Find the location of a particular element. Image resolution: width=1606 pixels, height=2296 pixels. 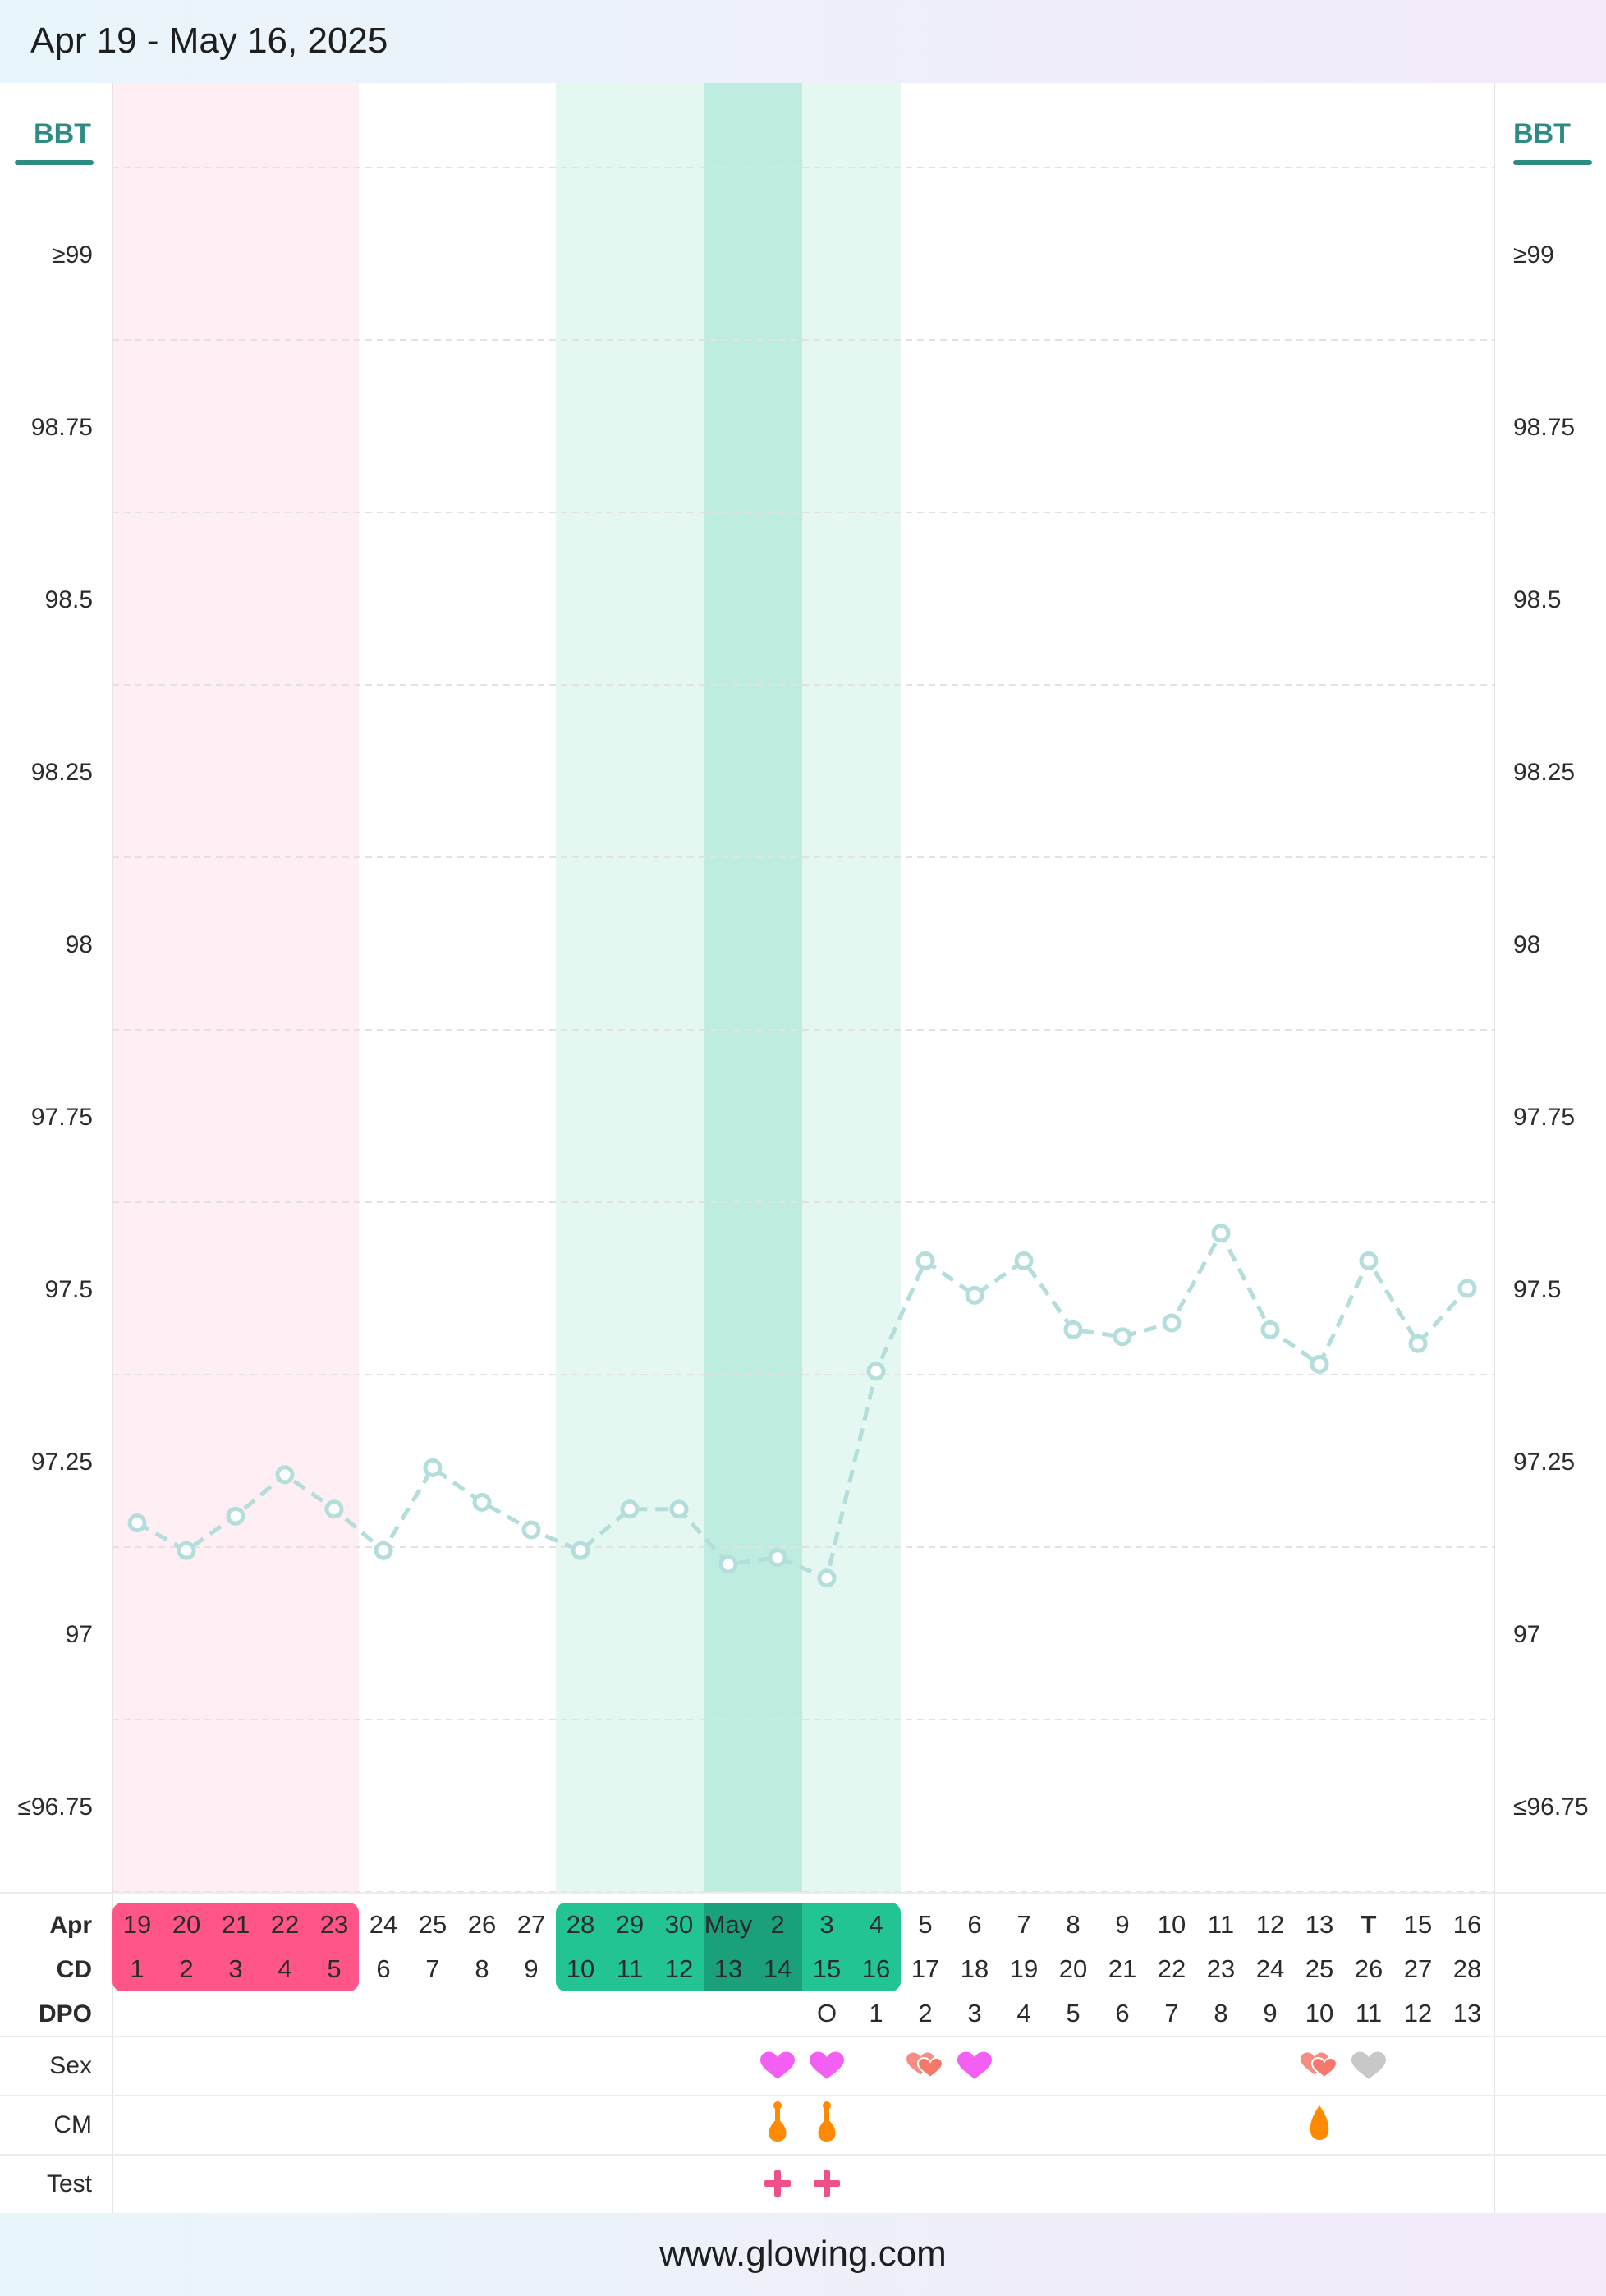

dpo-tick: 2 is located at coordinates (925, 2013).